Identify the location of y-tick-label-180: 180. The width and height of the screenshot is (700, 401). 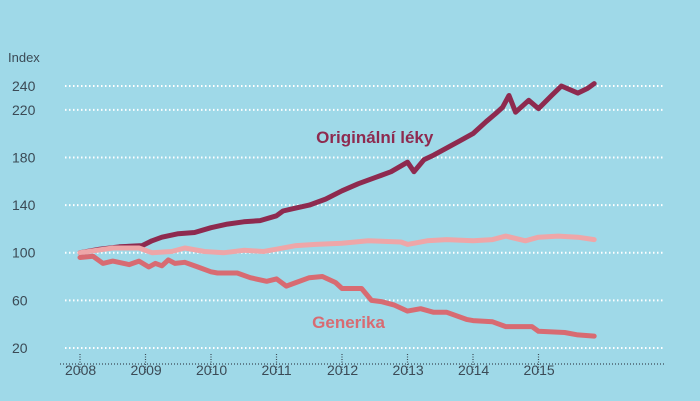
(24, 157).